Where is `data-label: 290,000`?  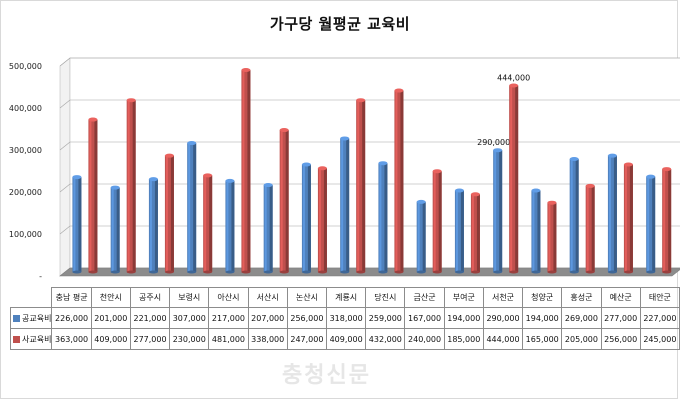 data-label: 290,000 is located at coordinates (493, 142).